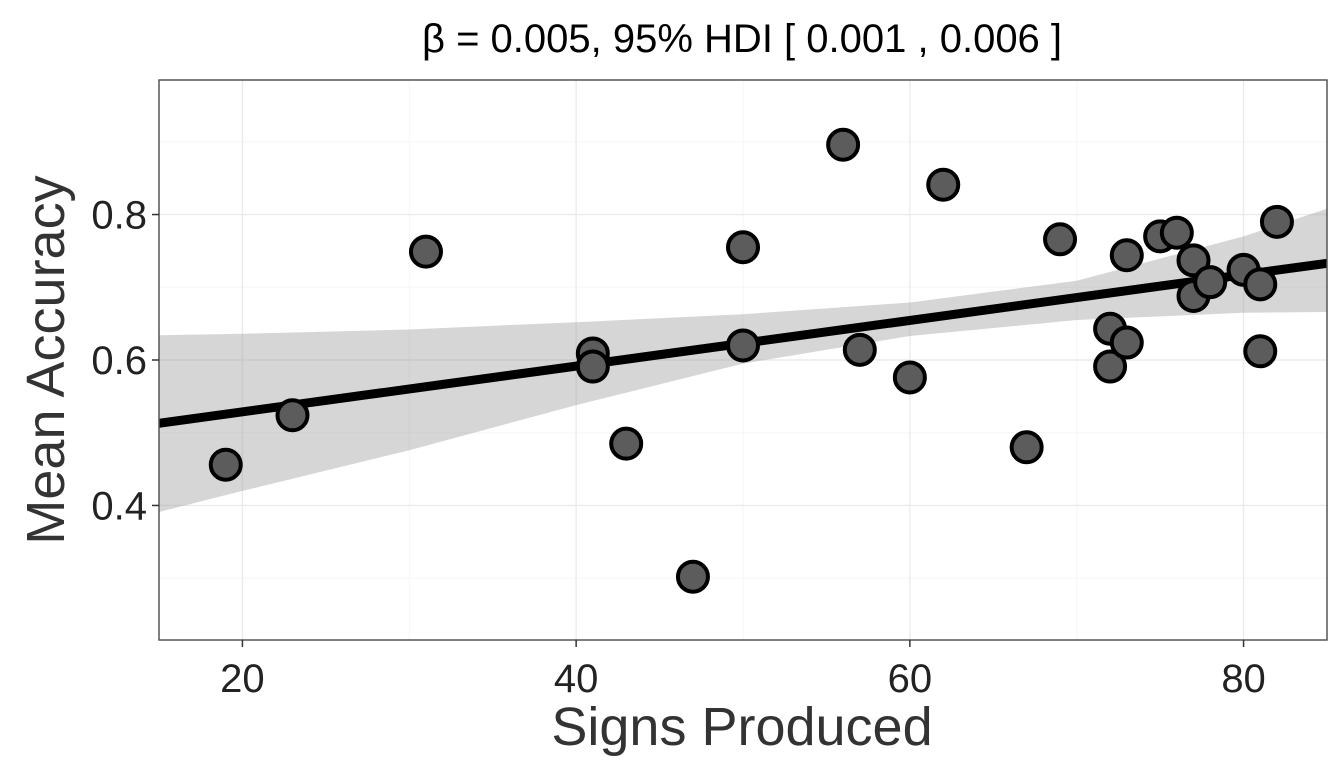 This screenshot has width=1344, height=768. Describe the element at coordinates (910, 679) in the screenshot. I see `x-tick-label: 60` at that location.